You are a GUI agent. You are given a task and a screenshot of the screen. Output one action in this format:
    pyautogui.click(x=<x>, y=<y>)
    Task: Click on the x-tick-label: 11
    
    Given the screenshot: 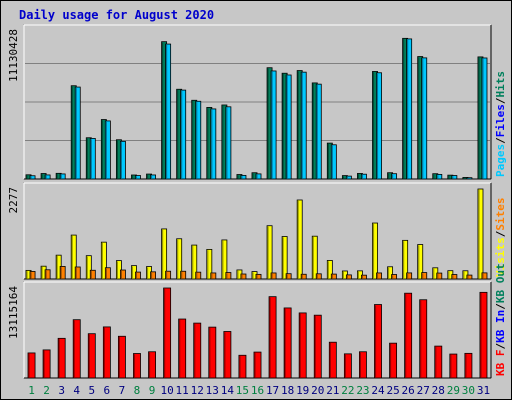 What is the action you would take?
    pyautogui.click(x=182, y=390)
    